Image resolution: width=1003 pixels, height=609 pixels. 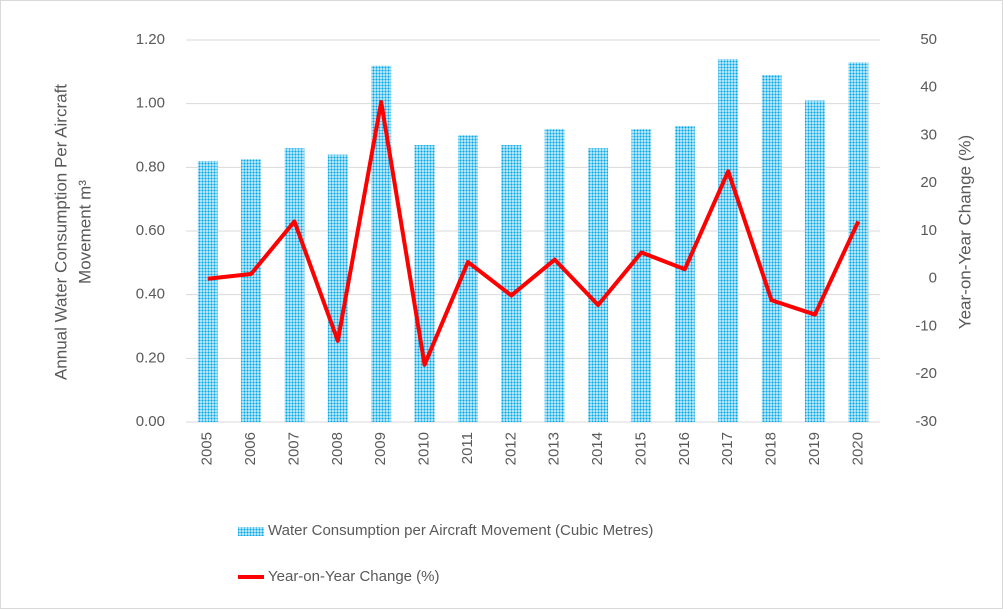 I want to click on x-tick-label: 2017, so click(x=727, y=448).